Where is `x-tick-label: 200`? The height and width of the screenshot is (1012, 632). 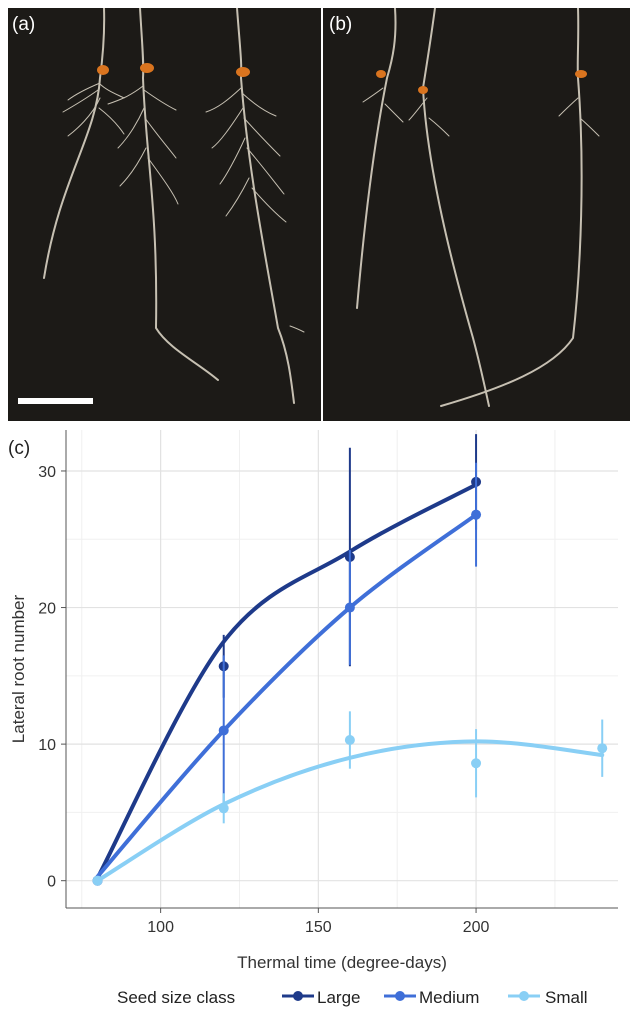 x-tick-label: 200 is located at coordinates (476, 927).